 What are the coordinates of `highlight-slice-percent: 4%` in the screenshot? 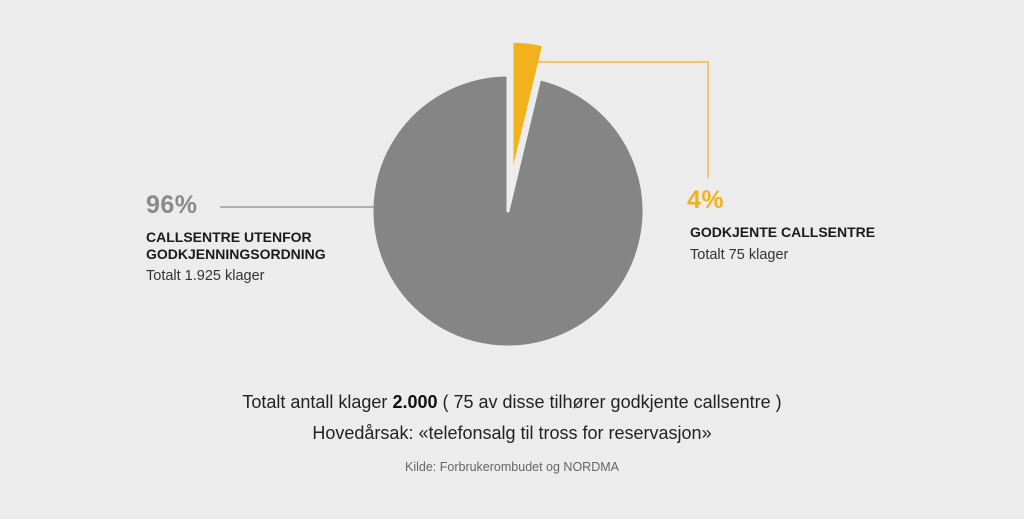 It's located at (706, 200).